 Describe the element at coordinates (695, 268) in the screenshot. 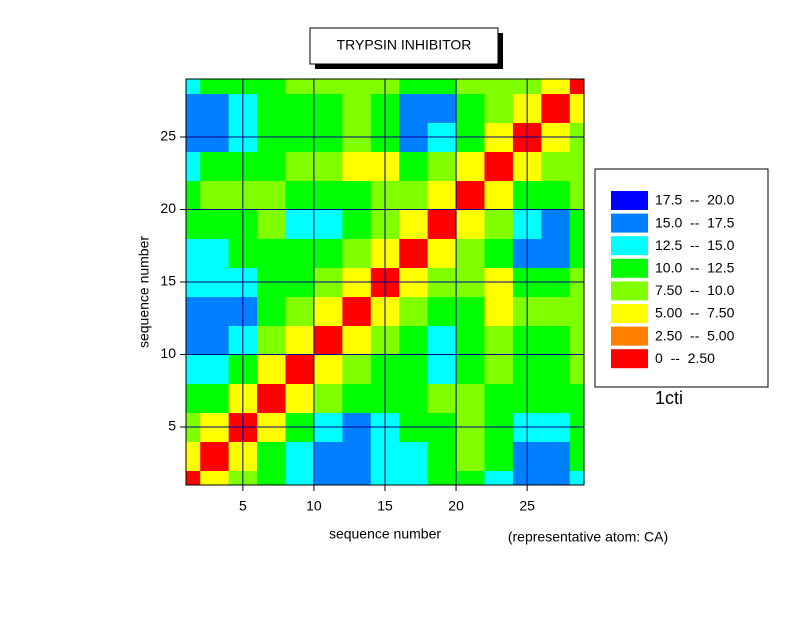

I see `legend-label: 10.0 -- 12.5` at that location.